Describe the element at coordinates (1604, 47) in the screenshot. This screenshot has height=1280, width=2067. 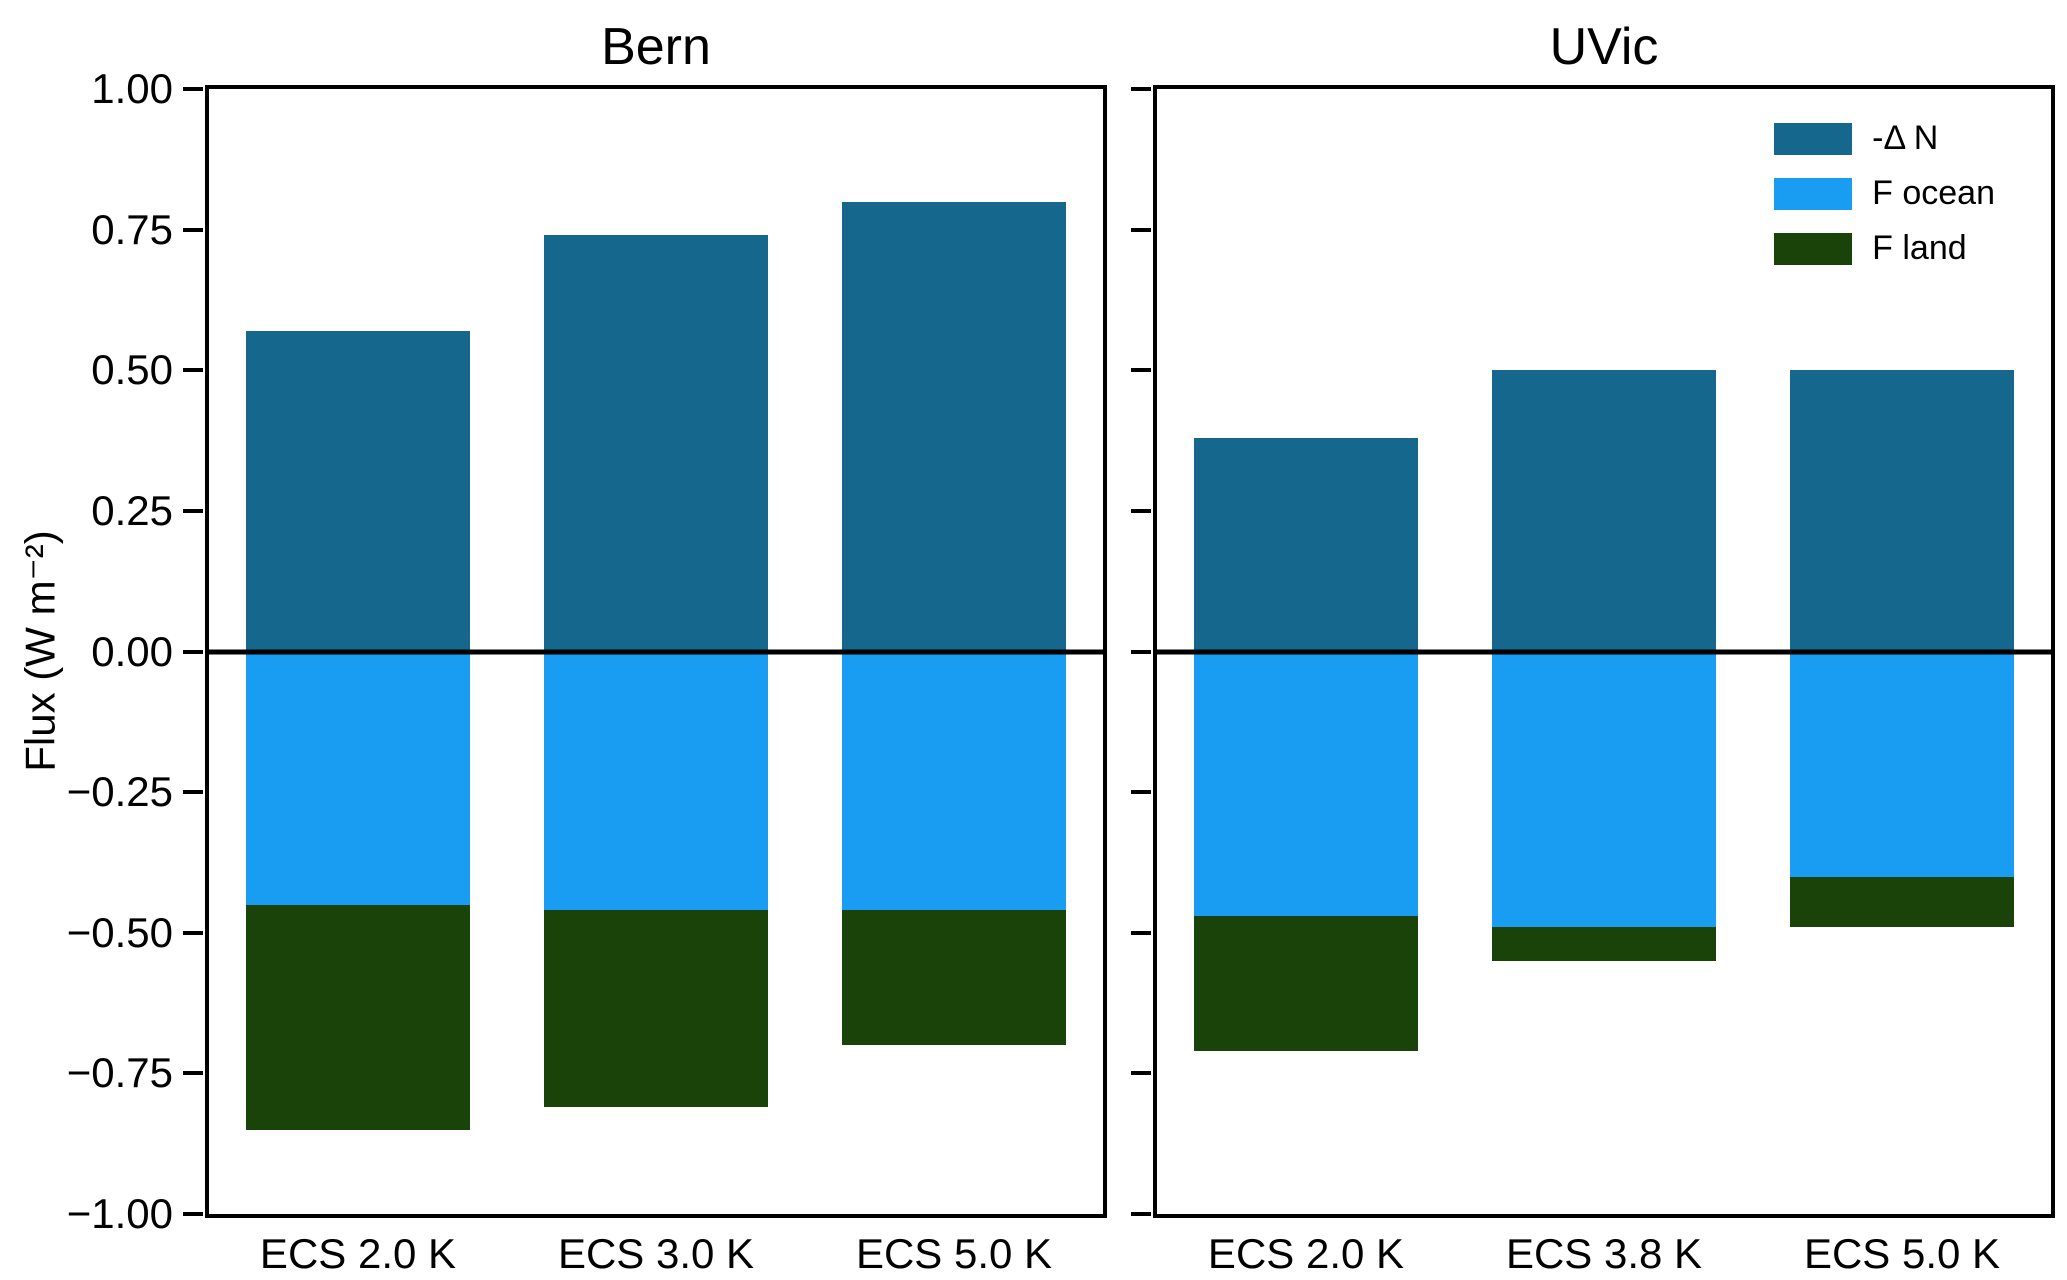
I see `panel-title-uvic: UVic` at that location.